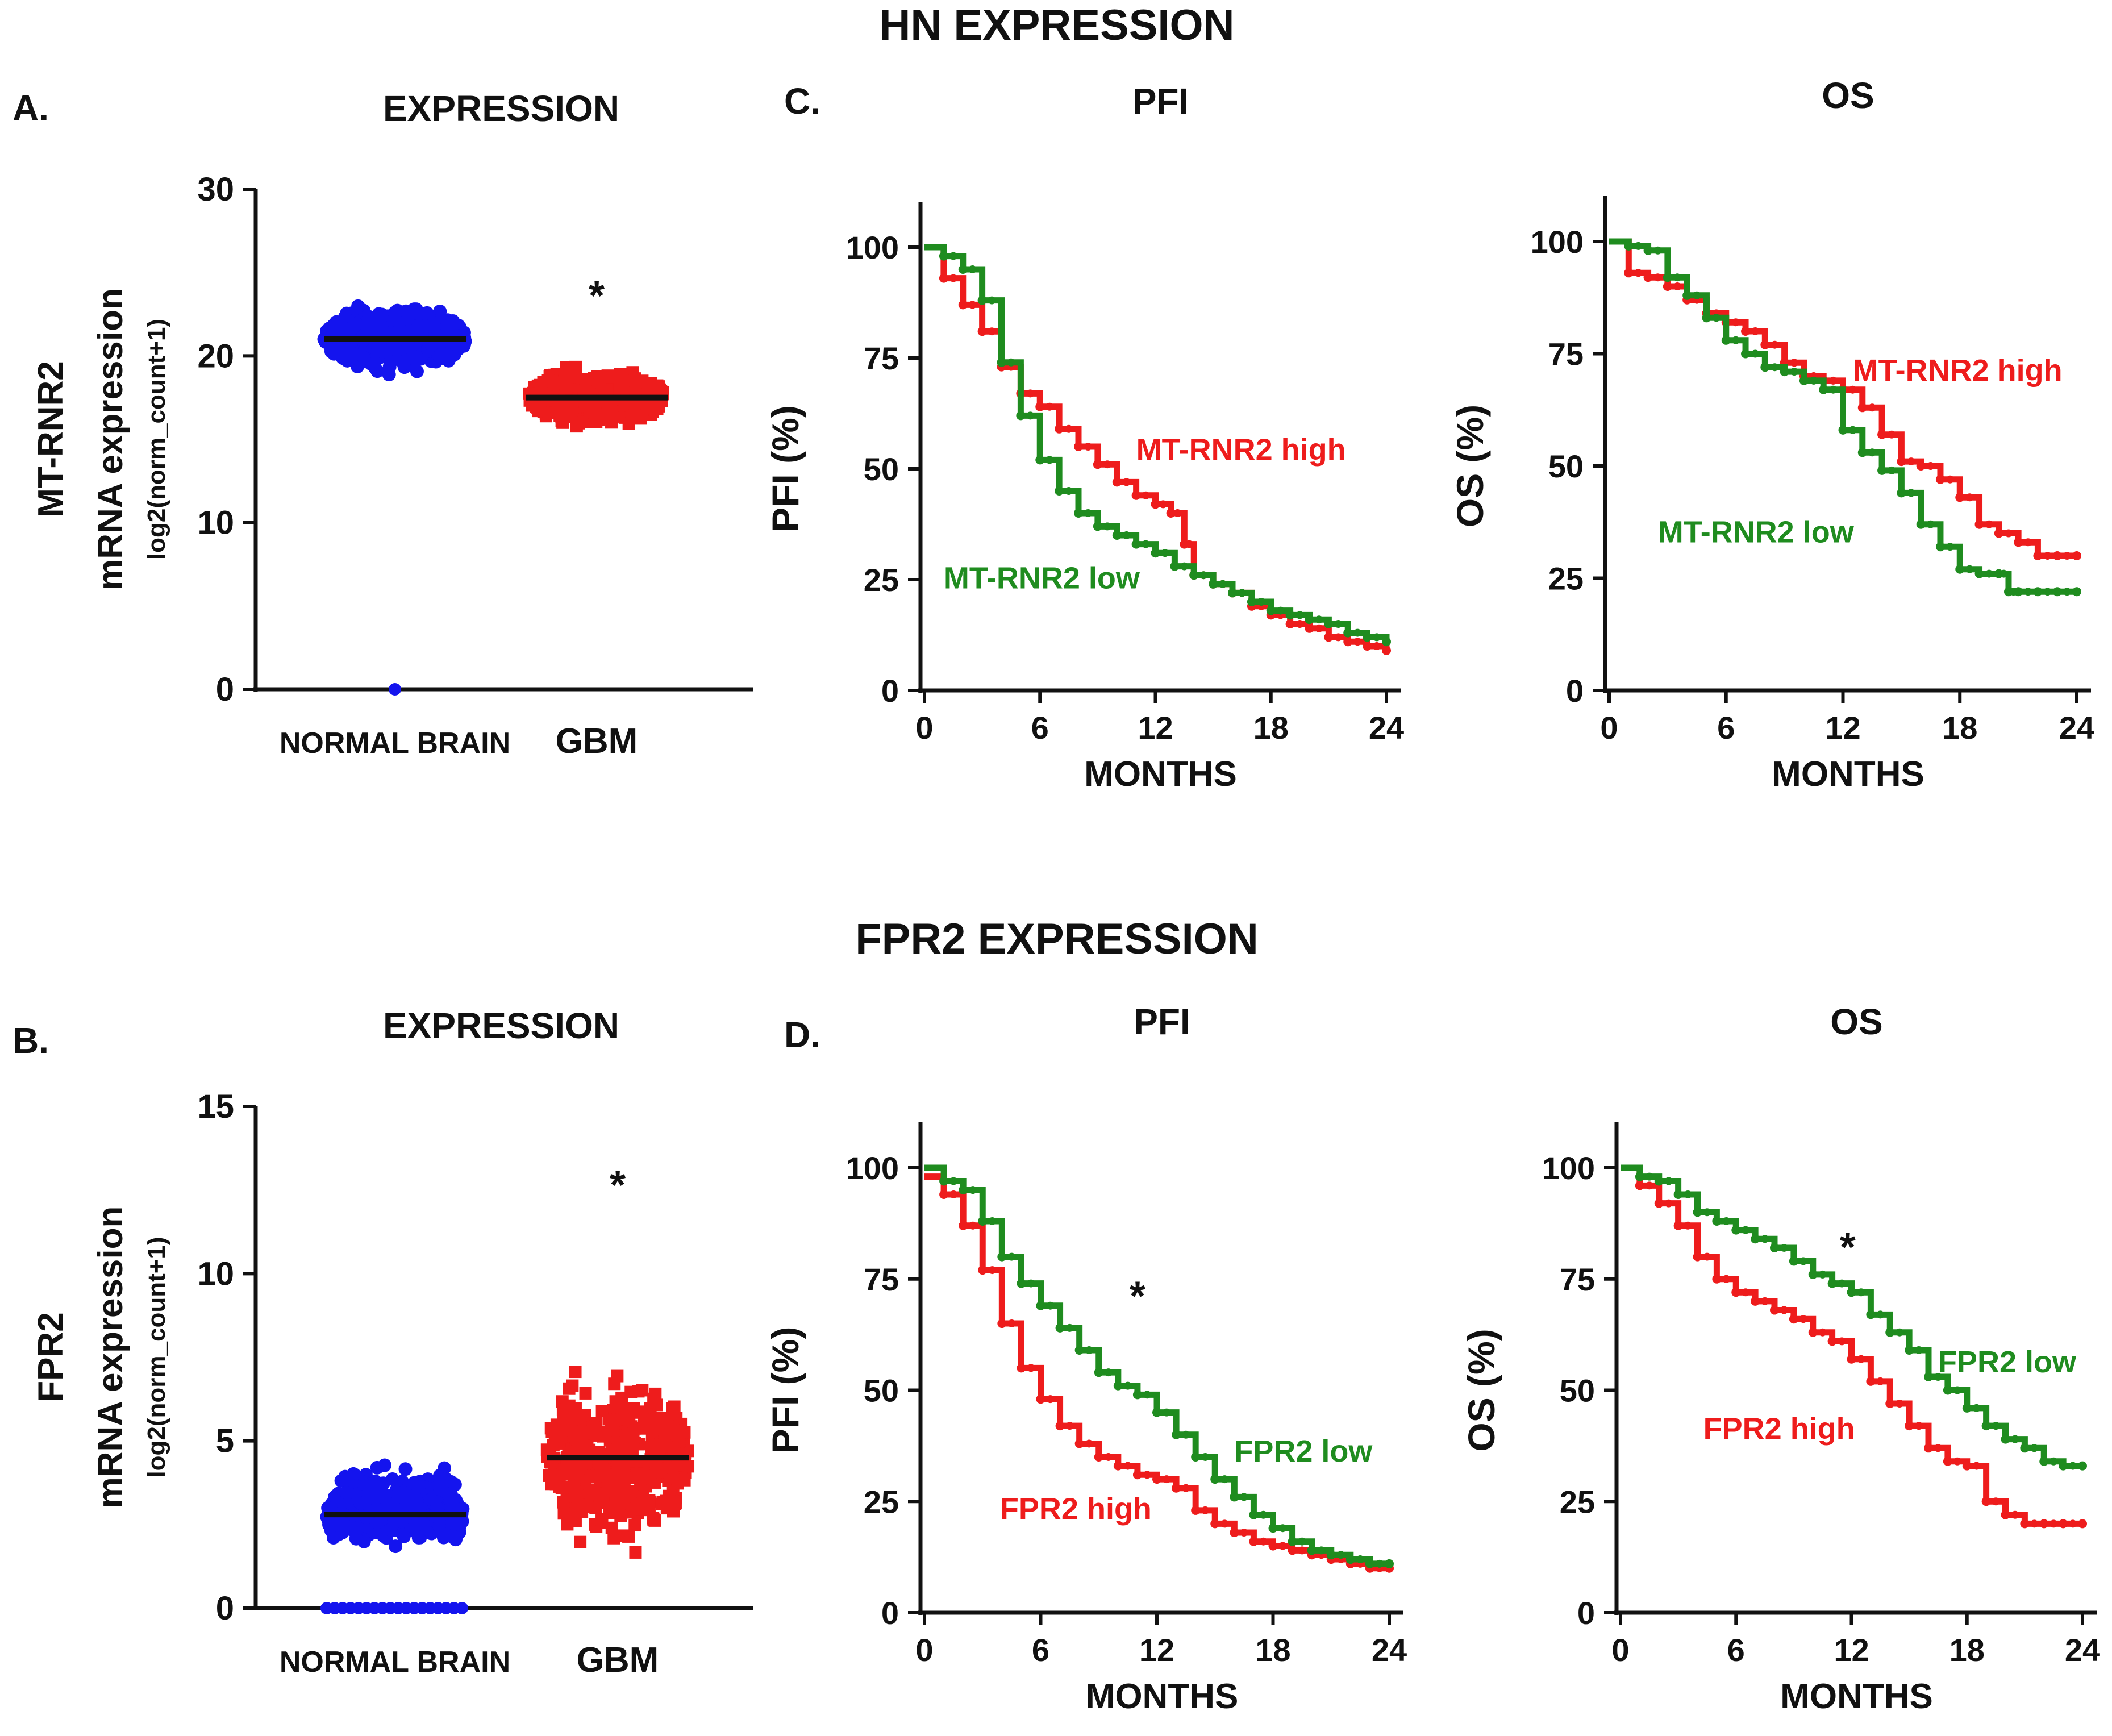 The height and width of the screenshot is (1736, 2112). I want to click on y-tick-label: 50, so click(1566, 466).